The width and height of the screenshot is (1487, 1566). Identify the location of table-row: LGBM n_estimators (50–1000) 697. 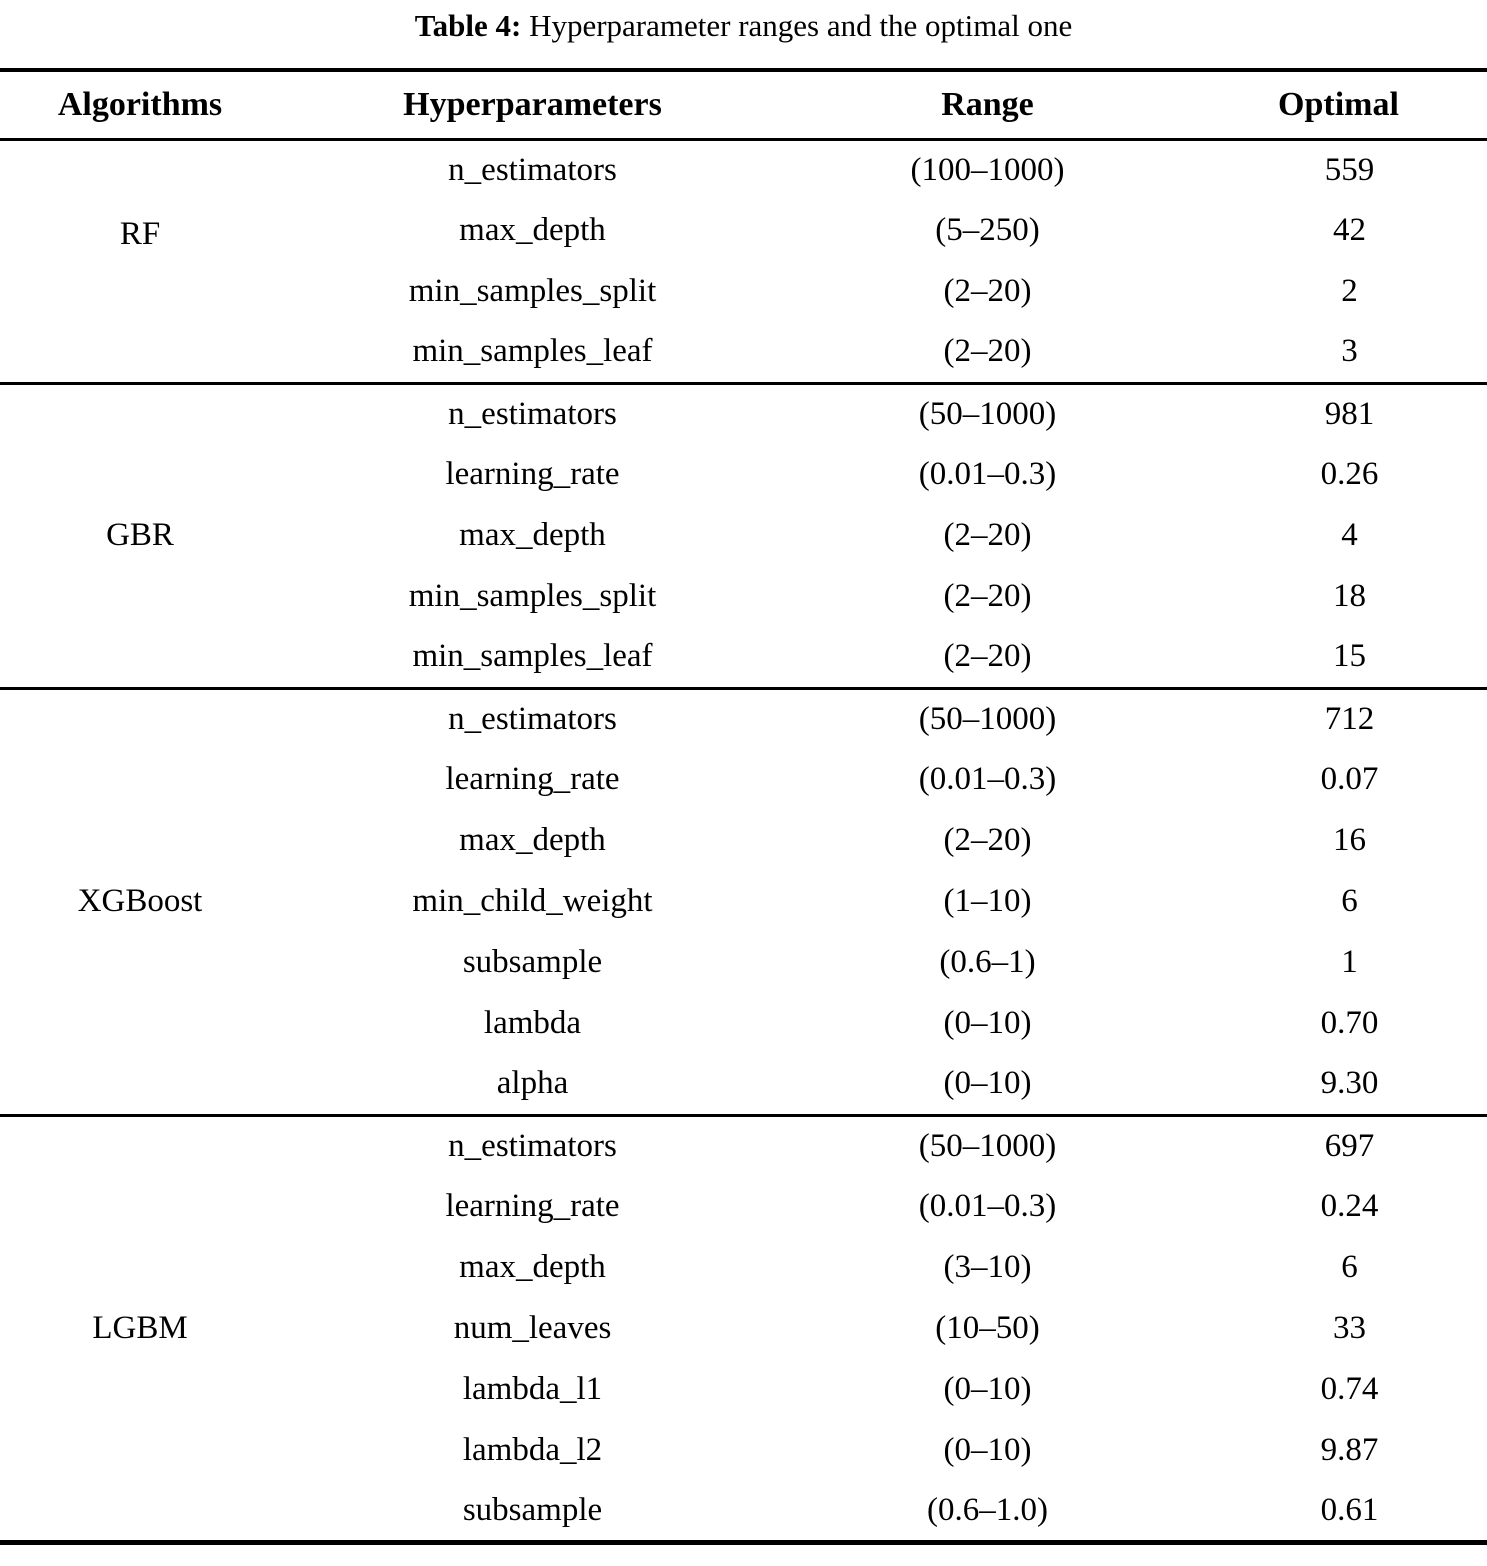
(743, 1230).